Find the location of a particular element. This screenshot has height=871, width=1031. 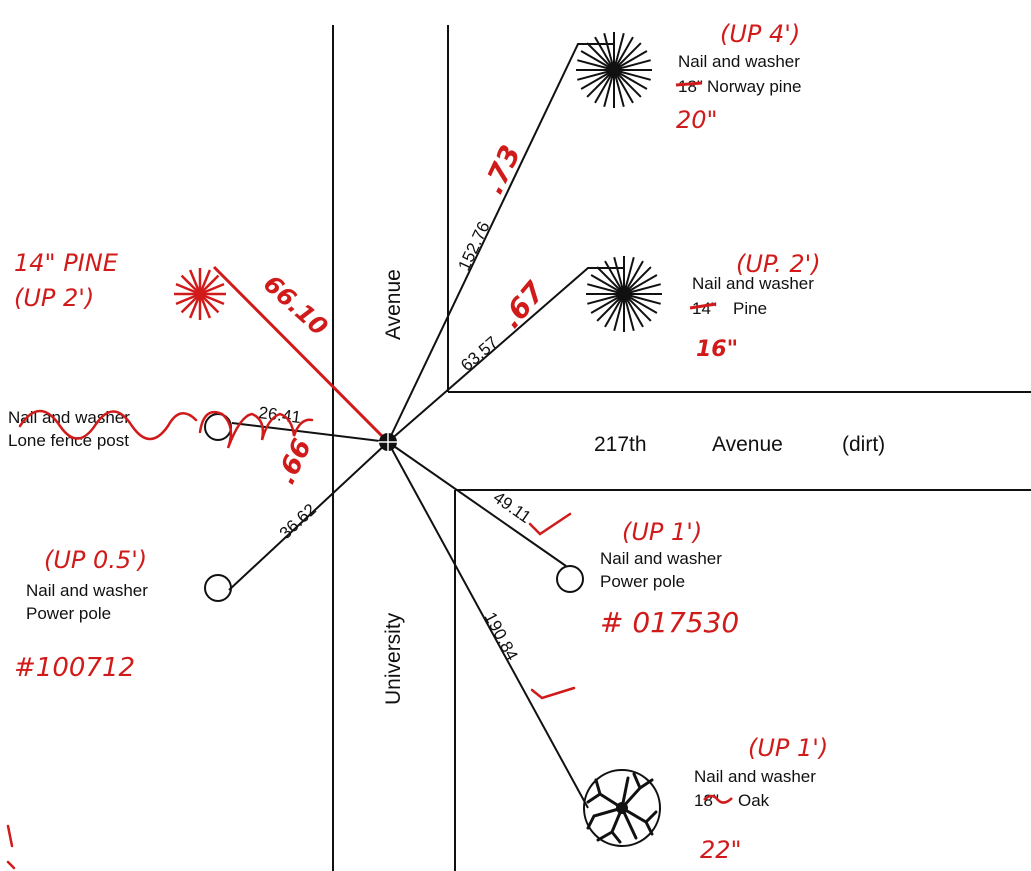

struck-size: 18" is located at coordinates (690, 86).